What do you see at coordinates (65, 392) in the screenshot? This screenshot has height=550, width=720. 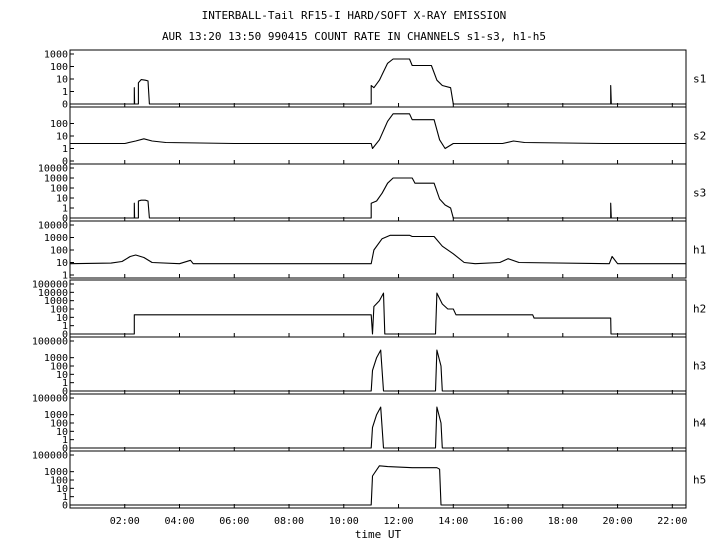 I see `y-tick-label-h3-5: 0` at bounding box center [65, 392].